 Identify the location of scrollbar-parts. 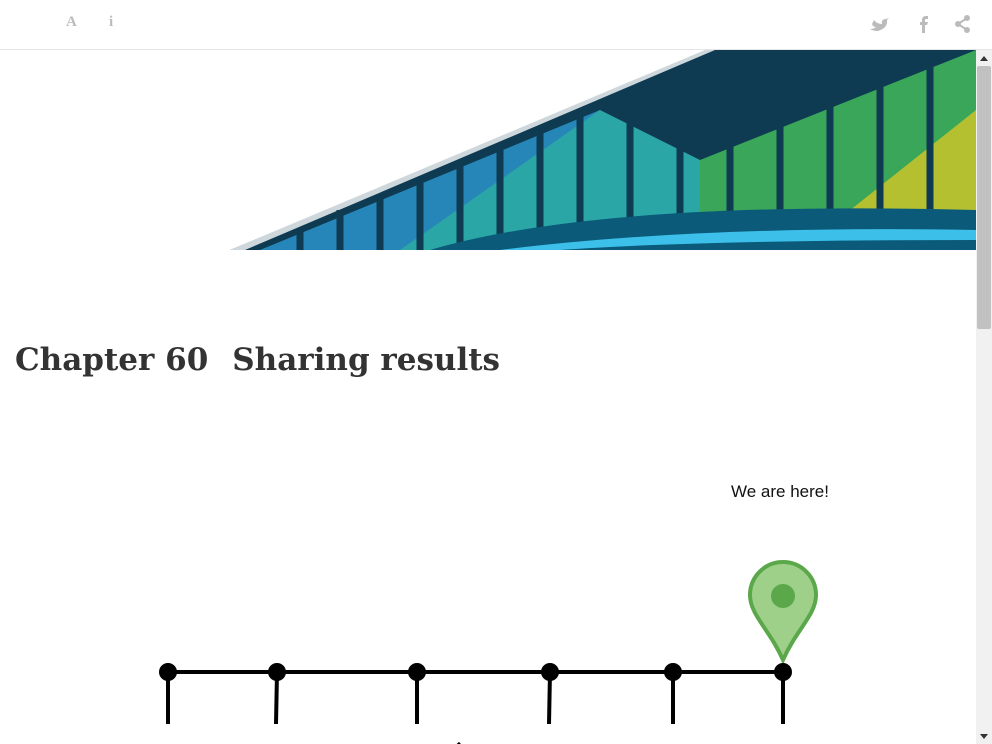
(984, 397).